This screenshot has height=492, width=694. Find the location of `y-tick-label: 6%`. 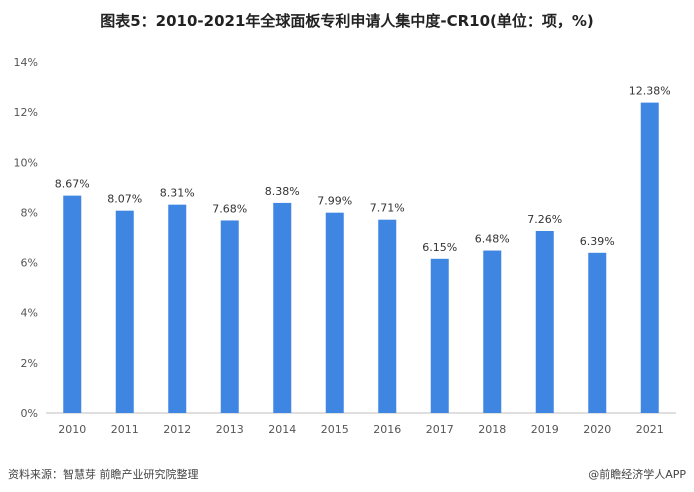

y-tick-label: 6% is located at coordinates (29, 263).